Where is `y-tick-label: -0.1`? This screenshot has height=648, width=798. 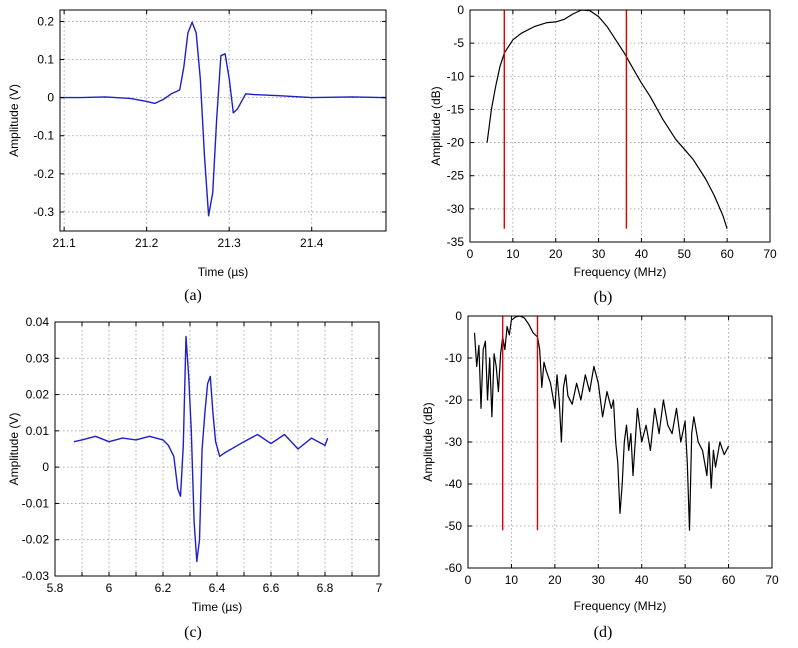 y-tick-label: -0.1 is located at coordinates (43, 136).